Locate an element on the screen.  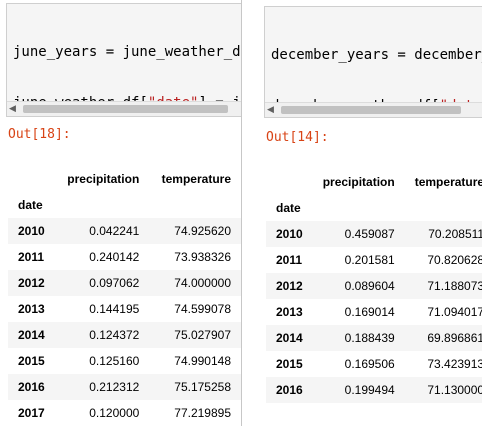
table-row: 2011 0.240142 73.938326 is located at coordinates (124, 257).